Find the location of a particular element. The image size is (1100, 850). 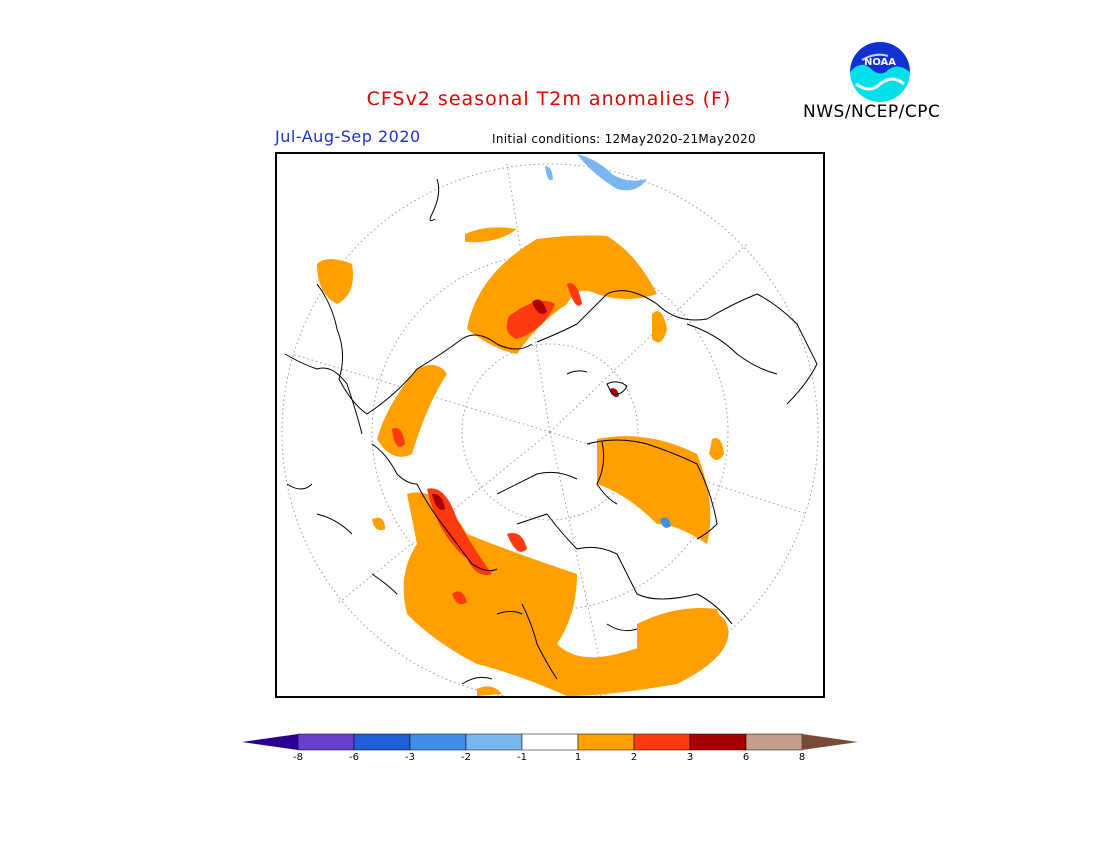

colorbar-tick-label: -1 is located at coordinates (522, 757).